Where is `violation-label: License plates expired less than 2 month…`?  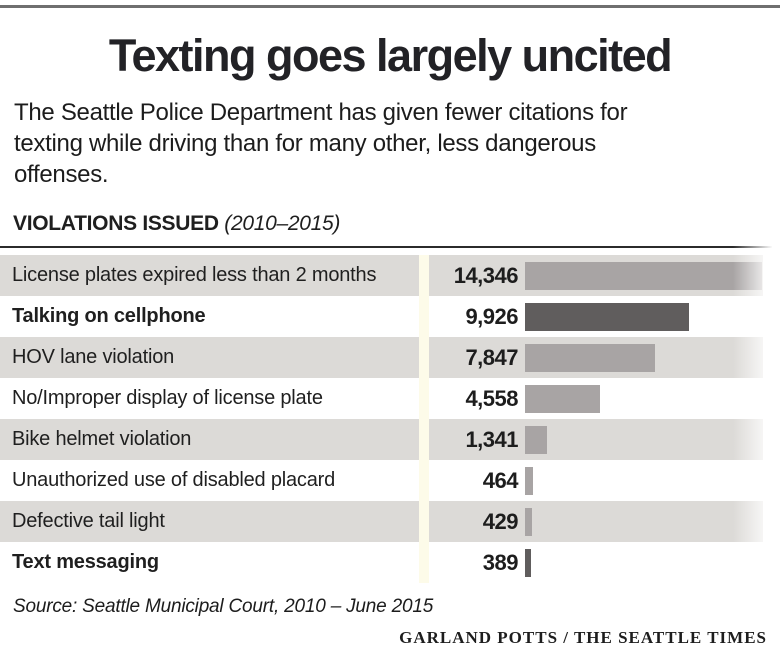
violation-label: License plates expired less than 2 month… is located at coordinates (194, 275).